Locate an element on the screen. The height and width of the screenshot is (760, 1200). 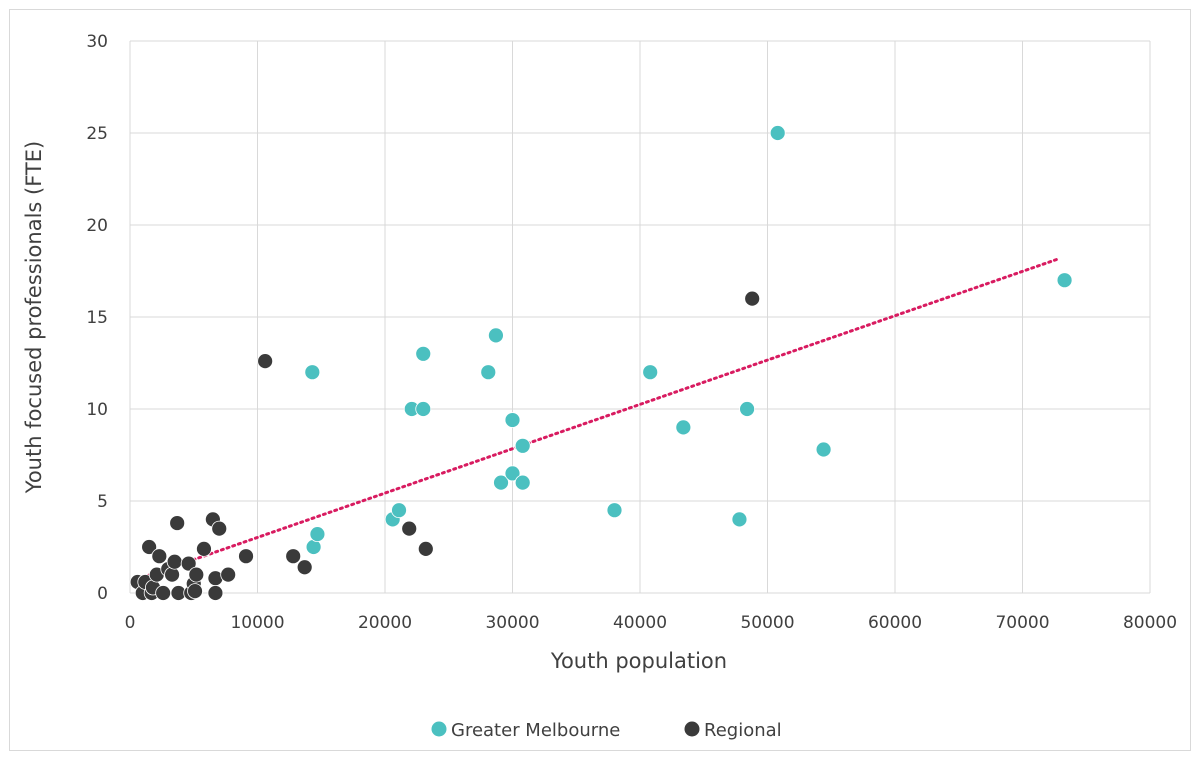
y-tick-label: 0 is located at coordinates (102, 594).